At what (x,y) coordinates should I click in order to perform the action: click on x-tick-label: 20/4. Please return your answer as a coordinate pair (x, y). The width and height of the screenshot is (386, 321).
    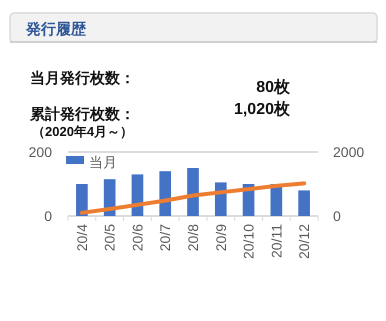
    Looking at the image, I should click on (82, 238).